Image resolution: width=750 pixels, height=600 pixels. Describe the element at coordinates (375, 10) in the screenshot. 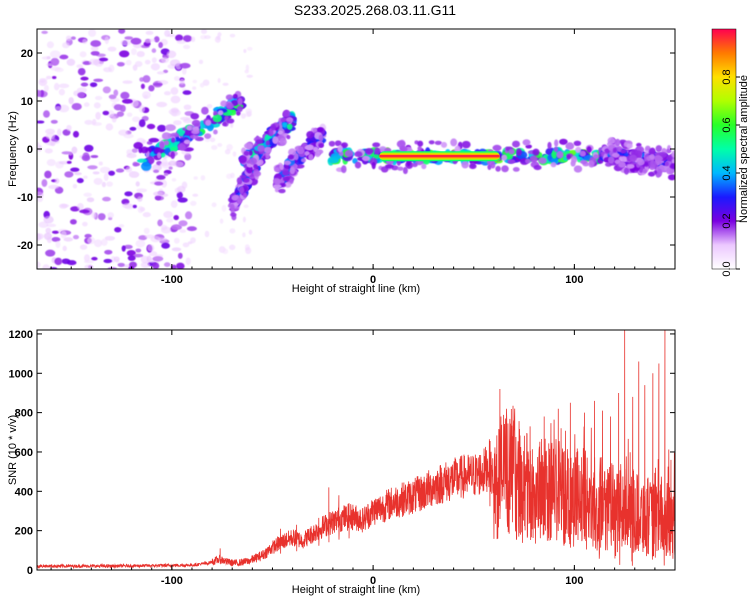

I see `page-title: S233.2025.268.03.11.G11` at that location.